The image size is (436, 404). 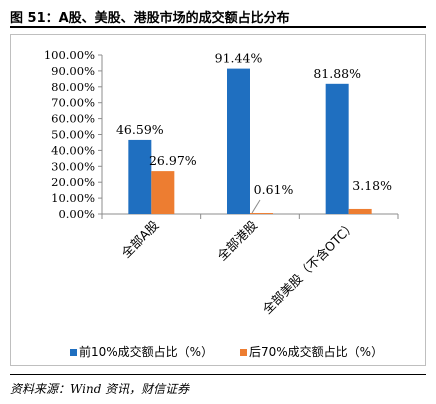 I want to click on data-label-leader, so click(x=256, y=206).